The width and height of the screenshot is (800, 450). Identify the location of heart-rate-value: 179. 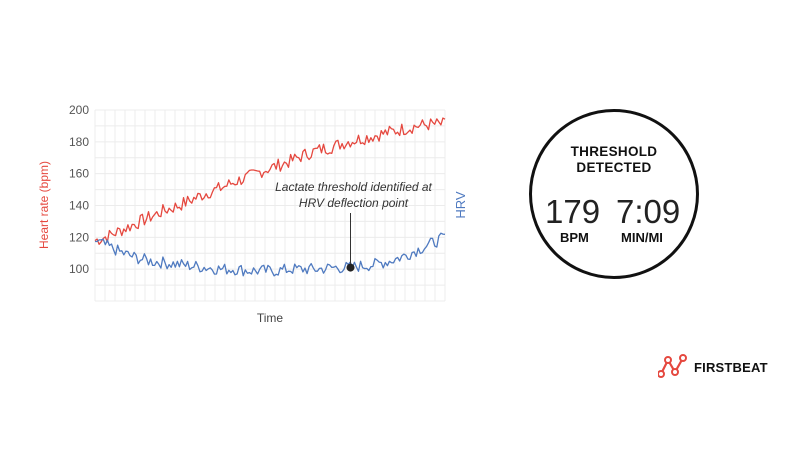
(573, 211).